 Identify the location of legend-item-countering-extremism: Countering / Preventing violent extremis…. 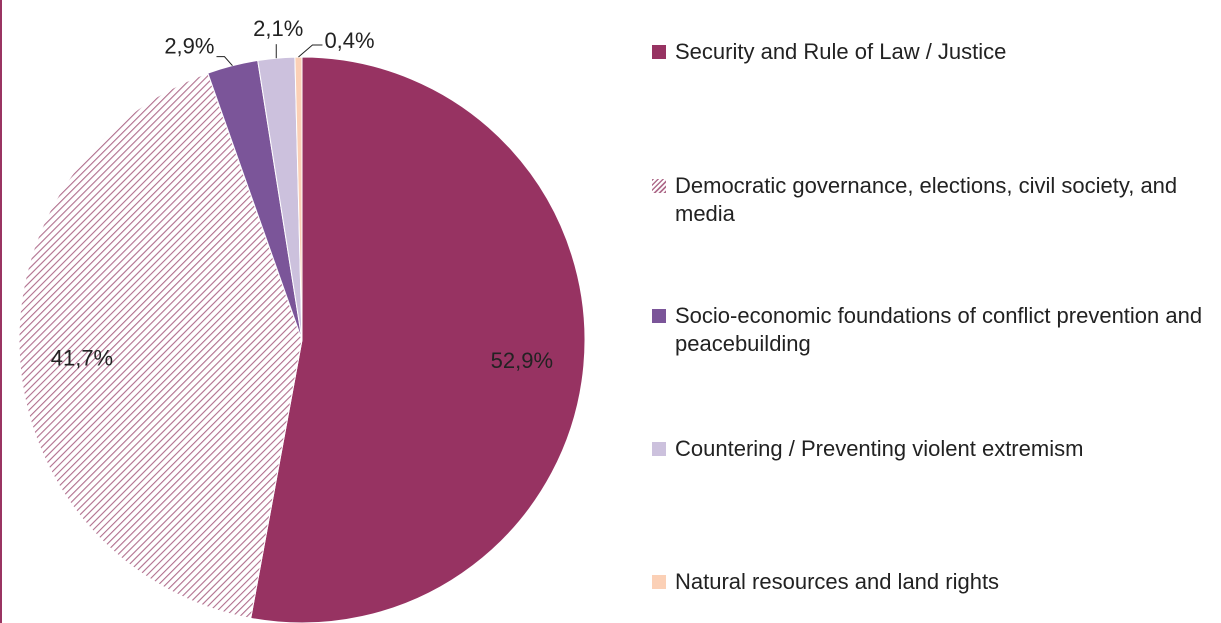
(928, 449).